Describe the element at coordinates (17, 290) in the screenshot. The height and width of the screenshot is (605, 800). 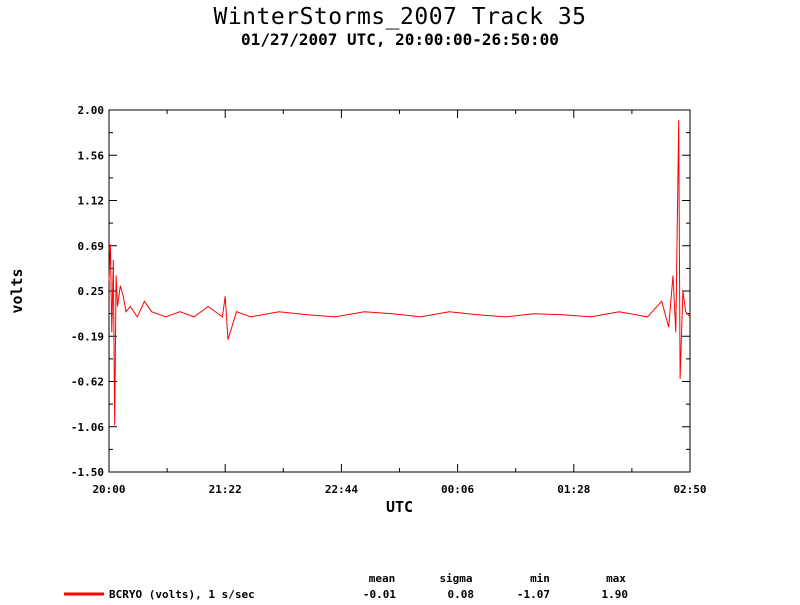
I see `y-axis-label: volts` at that location.